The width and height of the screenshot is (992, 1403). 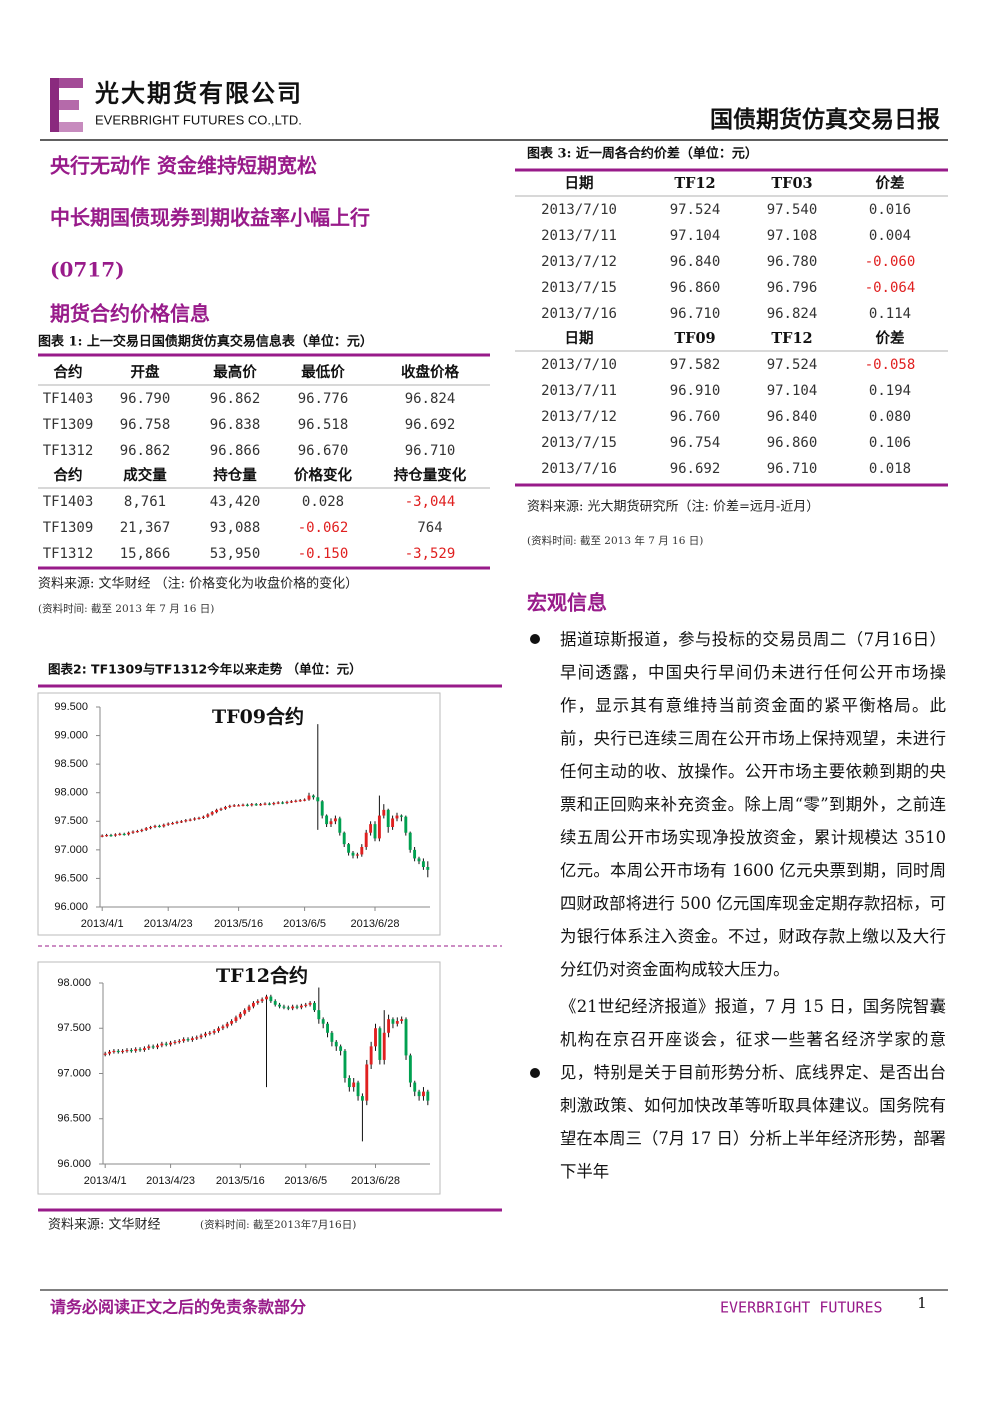 I want to click on table-caption: 图表 3: 近一周各合约价差（单位：元）, so click(x=642, y=154).